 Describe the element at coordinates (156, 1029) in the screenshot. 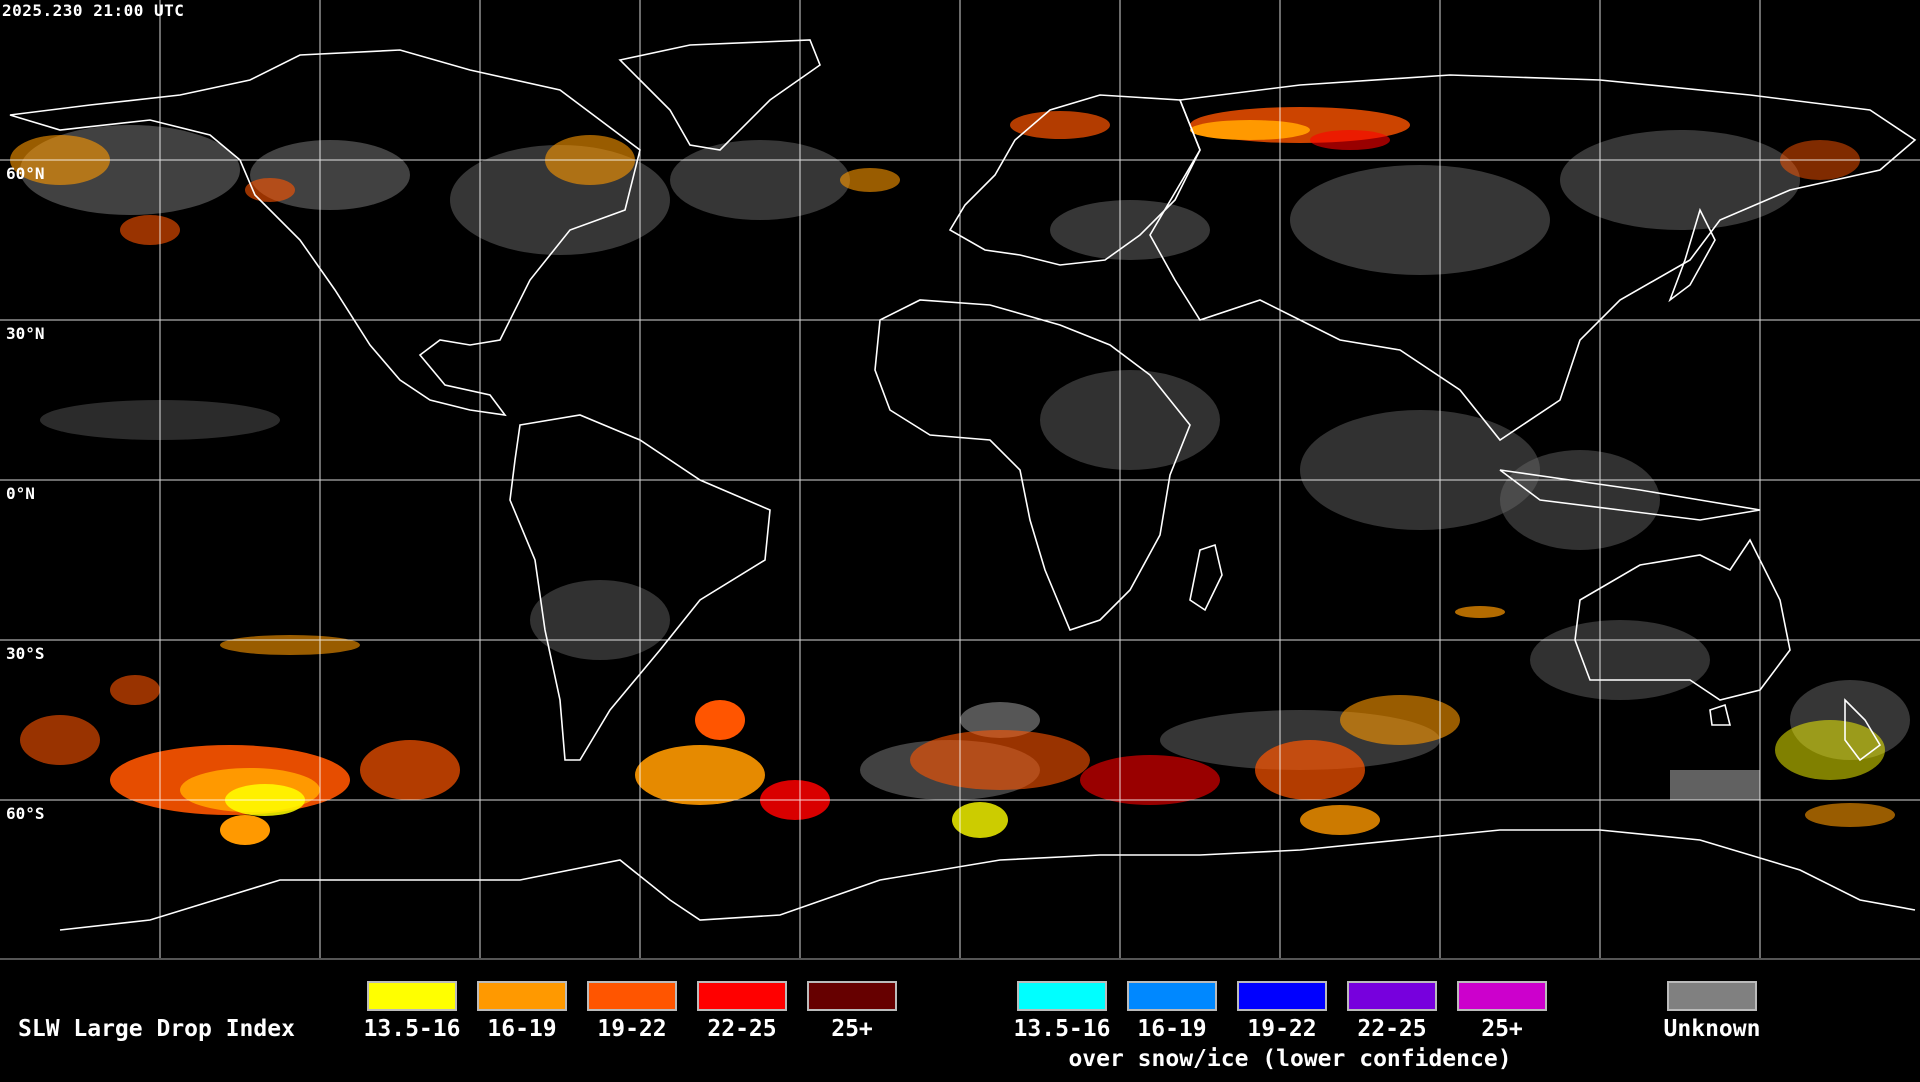

I see `legend-title: SLW Large Drop Index` at that location.